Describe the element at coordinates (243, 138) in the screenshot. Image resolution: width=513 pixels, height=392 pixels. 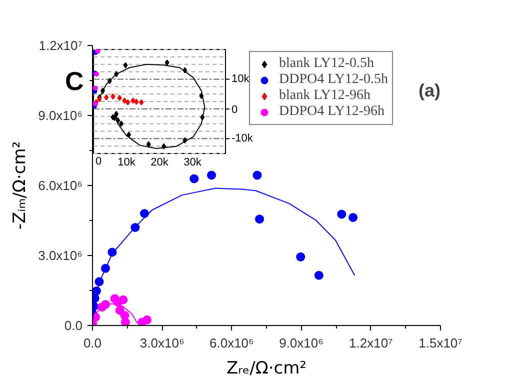
I see `y-tick-label: -10k` at that location.